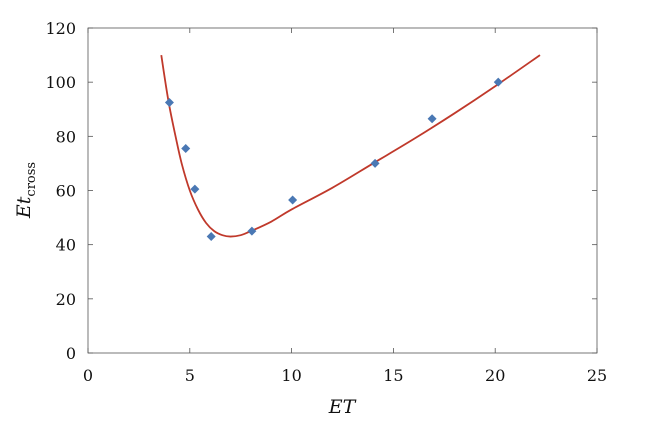  What do you see at coordinates (342, 407) in the screenshot?
I see `x-axis-title: ET` at bounding box center [342, 407].